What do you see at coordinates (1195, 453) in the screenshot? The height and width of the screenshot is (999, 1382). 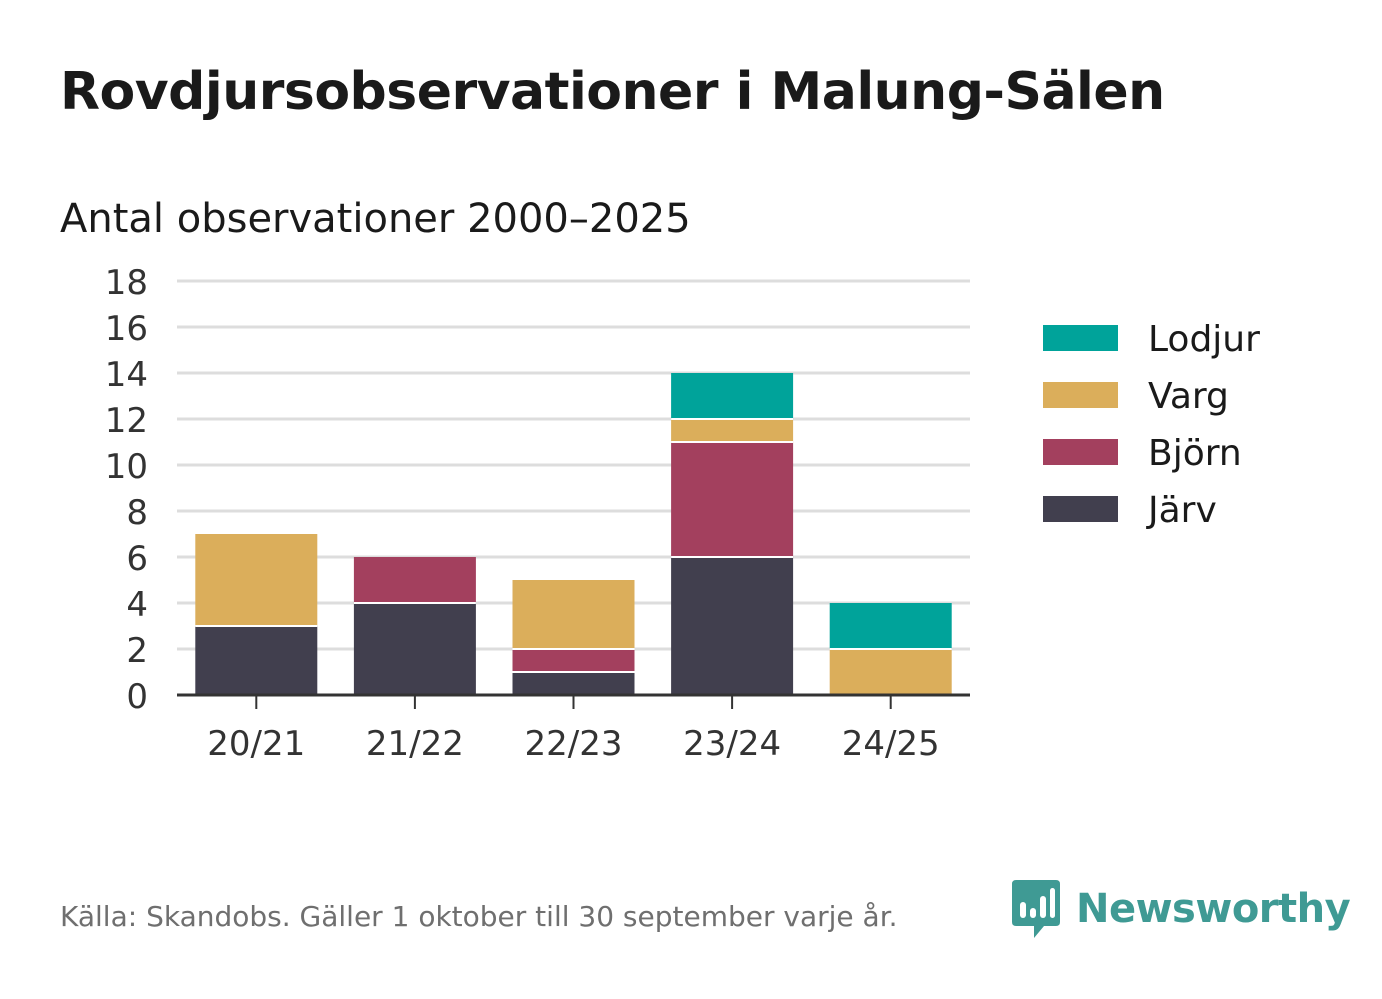 I see `legend-label-björn: Björn` at bounding box center [1195, 453].